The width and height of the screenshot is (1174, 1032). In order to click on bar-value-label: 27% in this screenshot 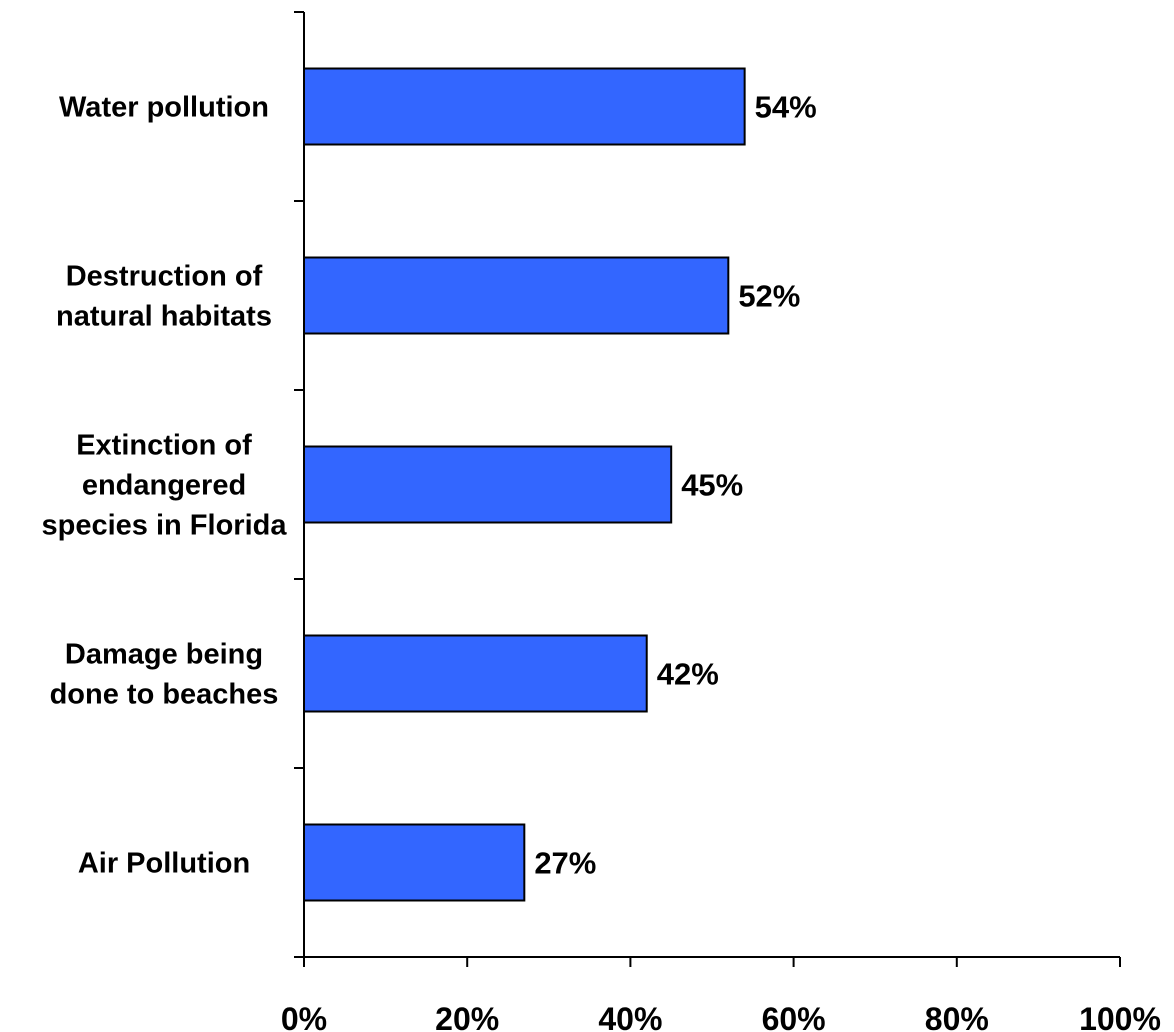, I will do `click(565, 863)`.